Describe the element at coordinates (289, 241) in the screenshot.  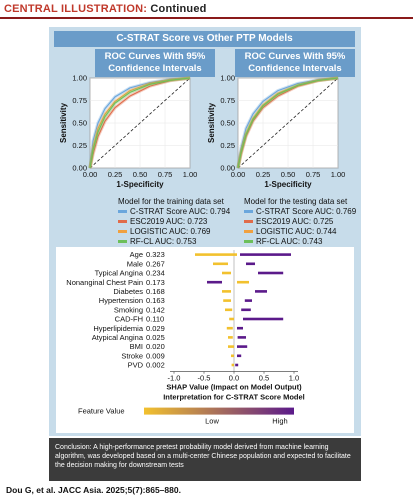
I see `legend-label: RF-CL AUC: 0.743` at that location.